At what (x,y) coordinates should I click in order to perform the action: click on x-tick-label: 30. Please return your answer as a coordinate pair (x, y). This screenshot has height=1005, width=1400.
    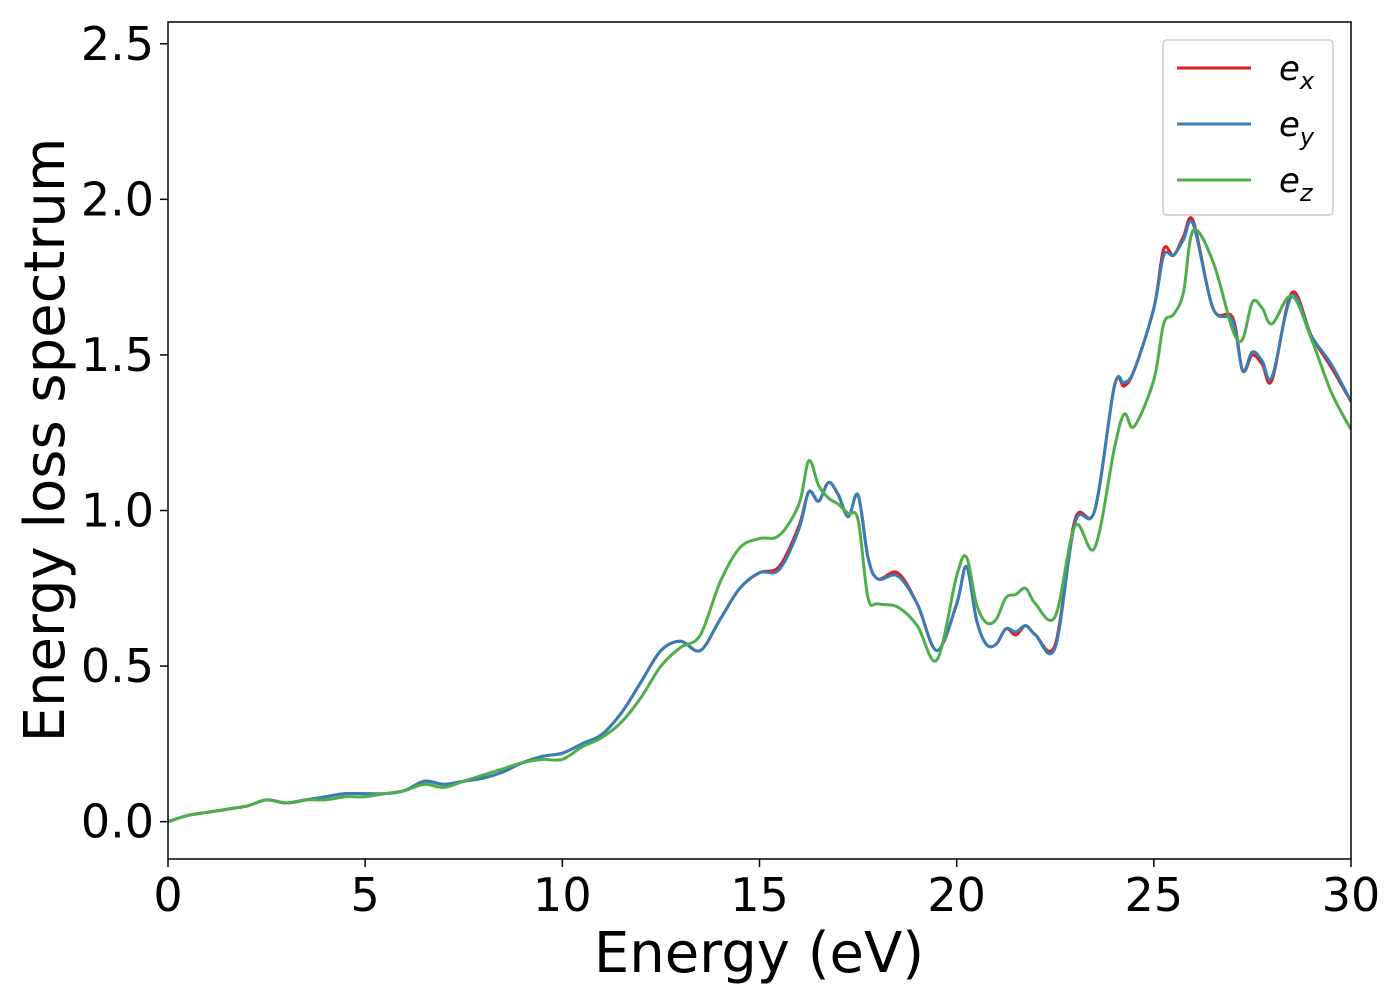
    Looking at the image, I should click on (1351, 895).